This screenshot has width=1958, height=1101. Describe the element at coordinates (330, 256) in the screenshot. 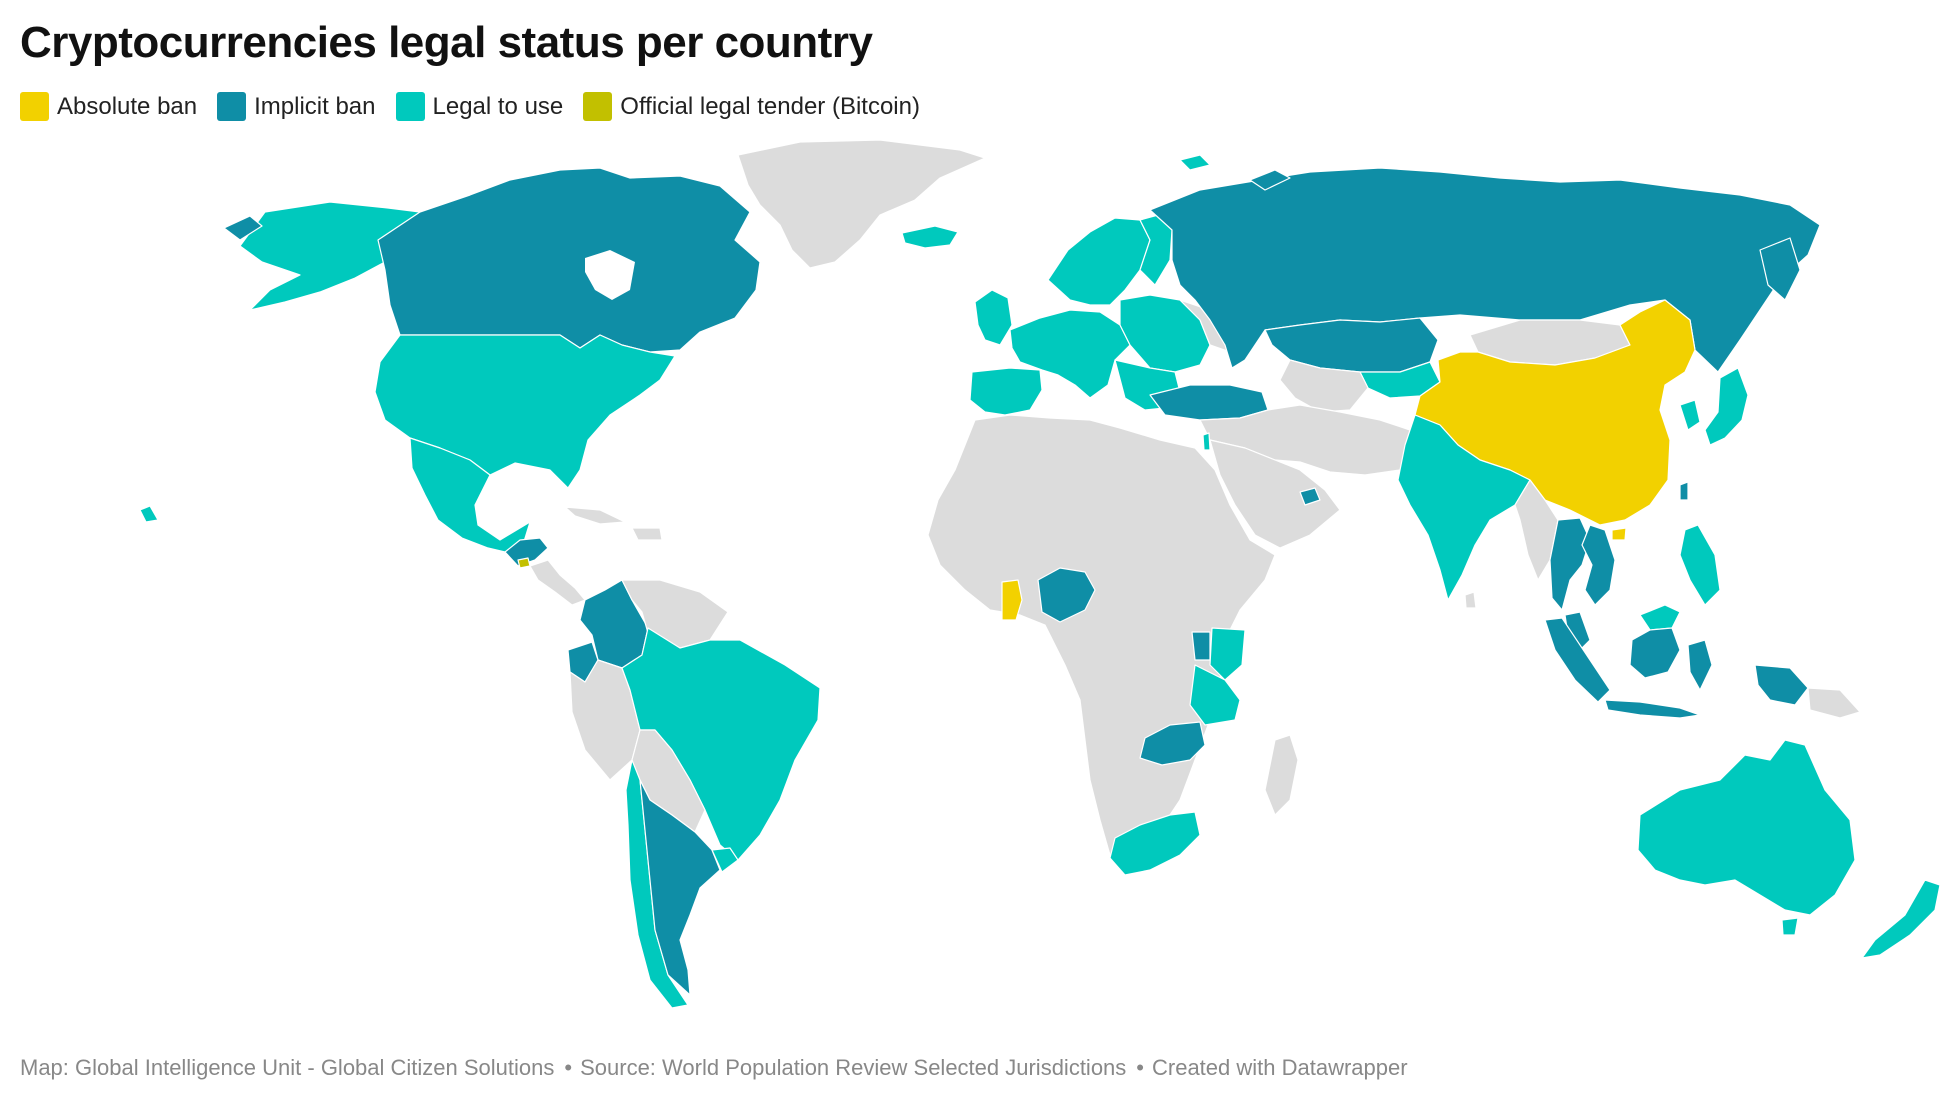

I see `region-alaska` at that location.